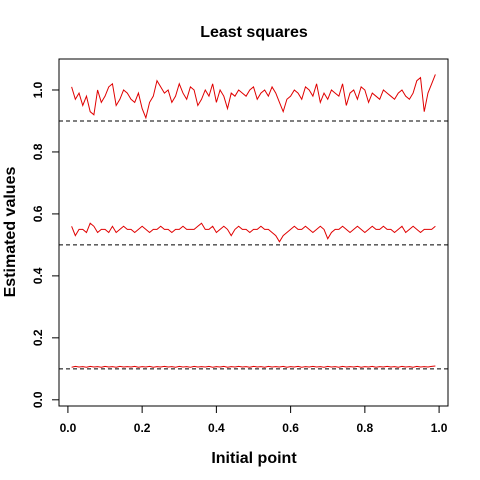 This screenshot has width=480, height=480. I want to click on x-tick-label: 0.0, so click(68, 428).